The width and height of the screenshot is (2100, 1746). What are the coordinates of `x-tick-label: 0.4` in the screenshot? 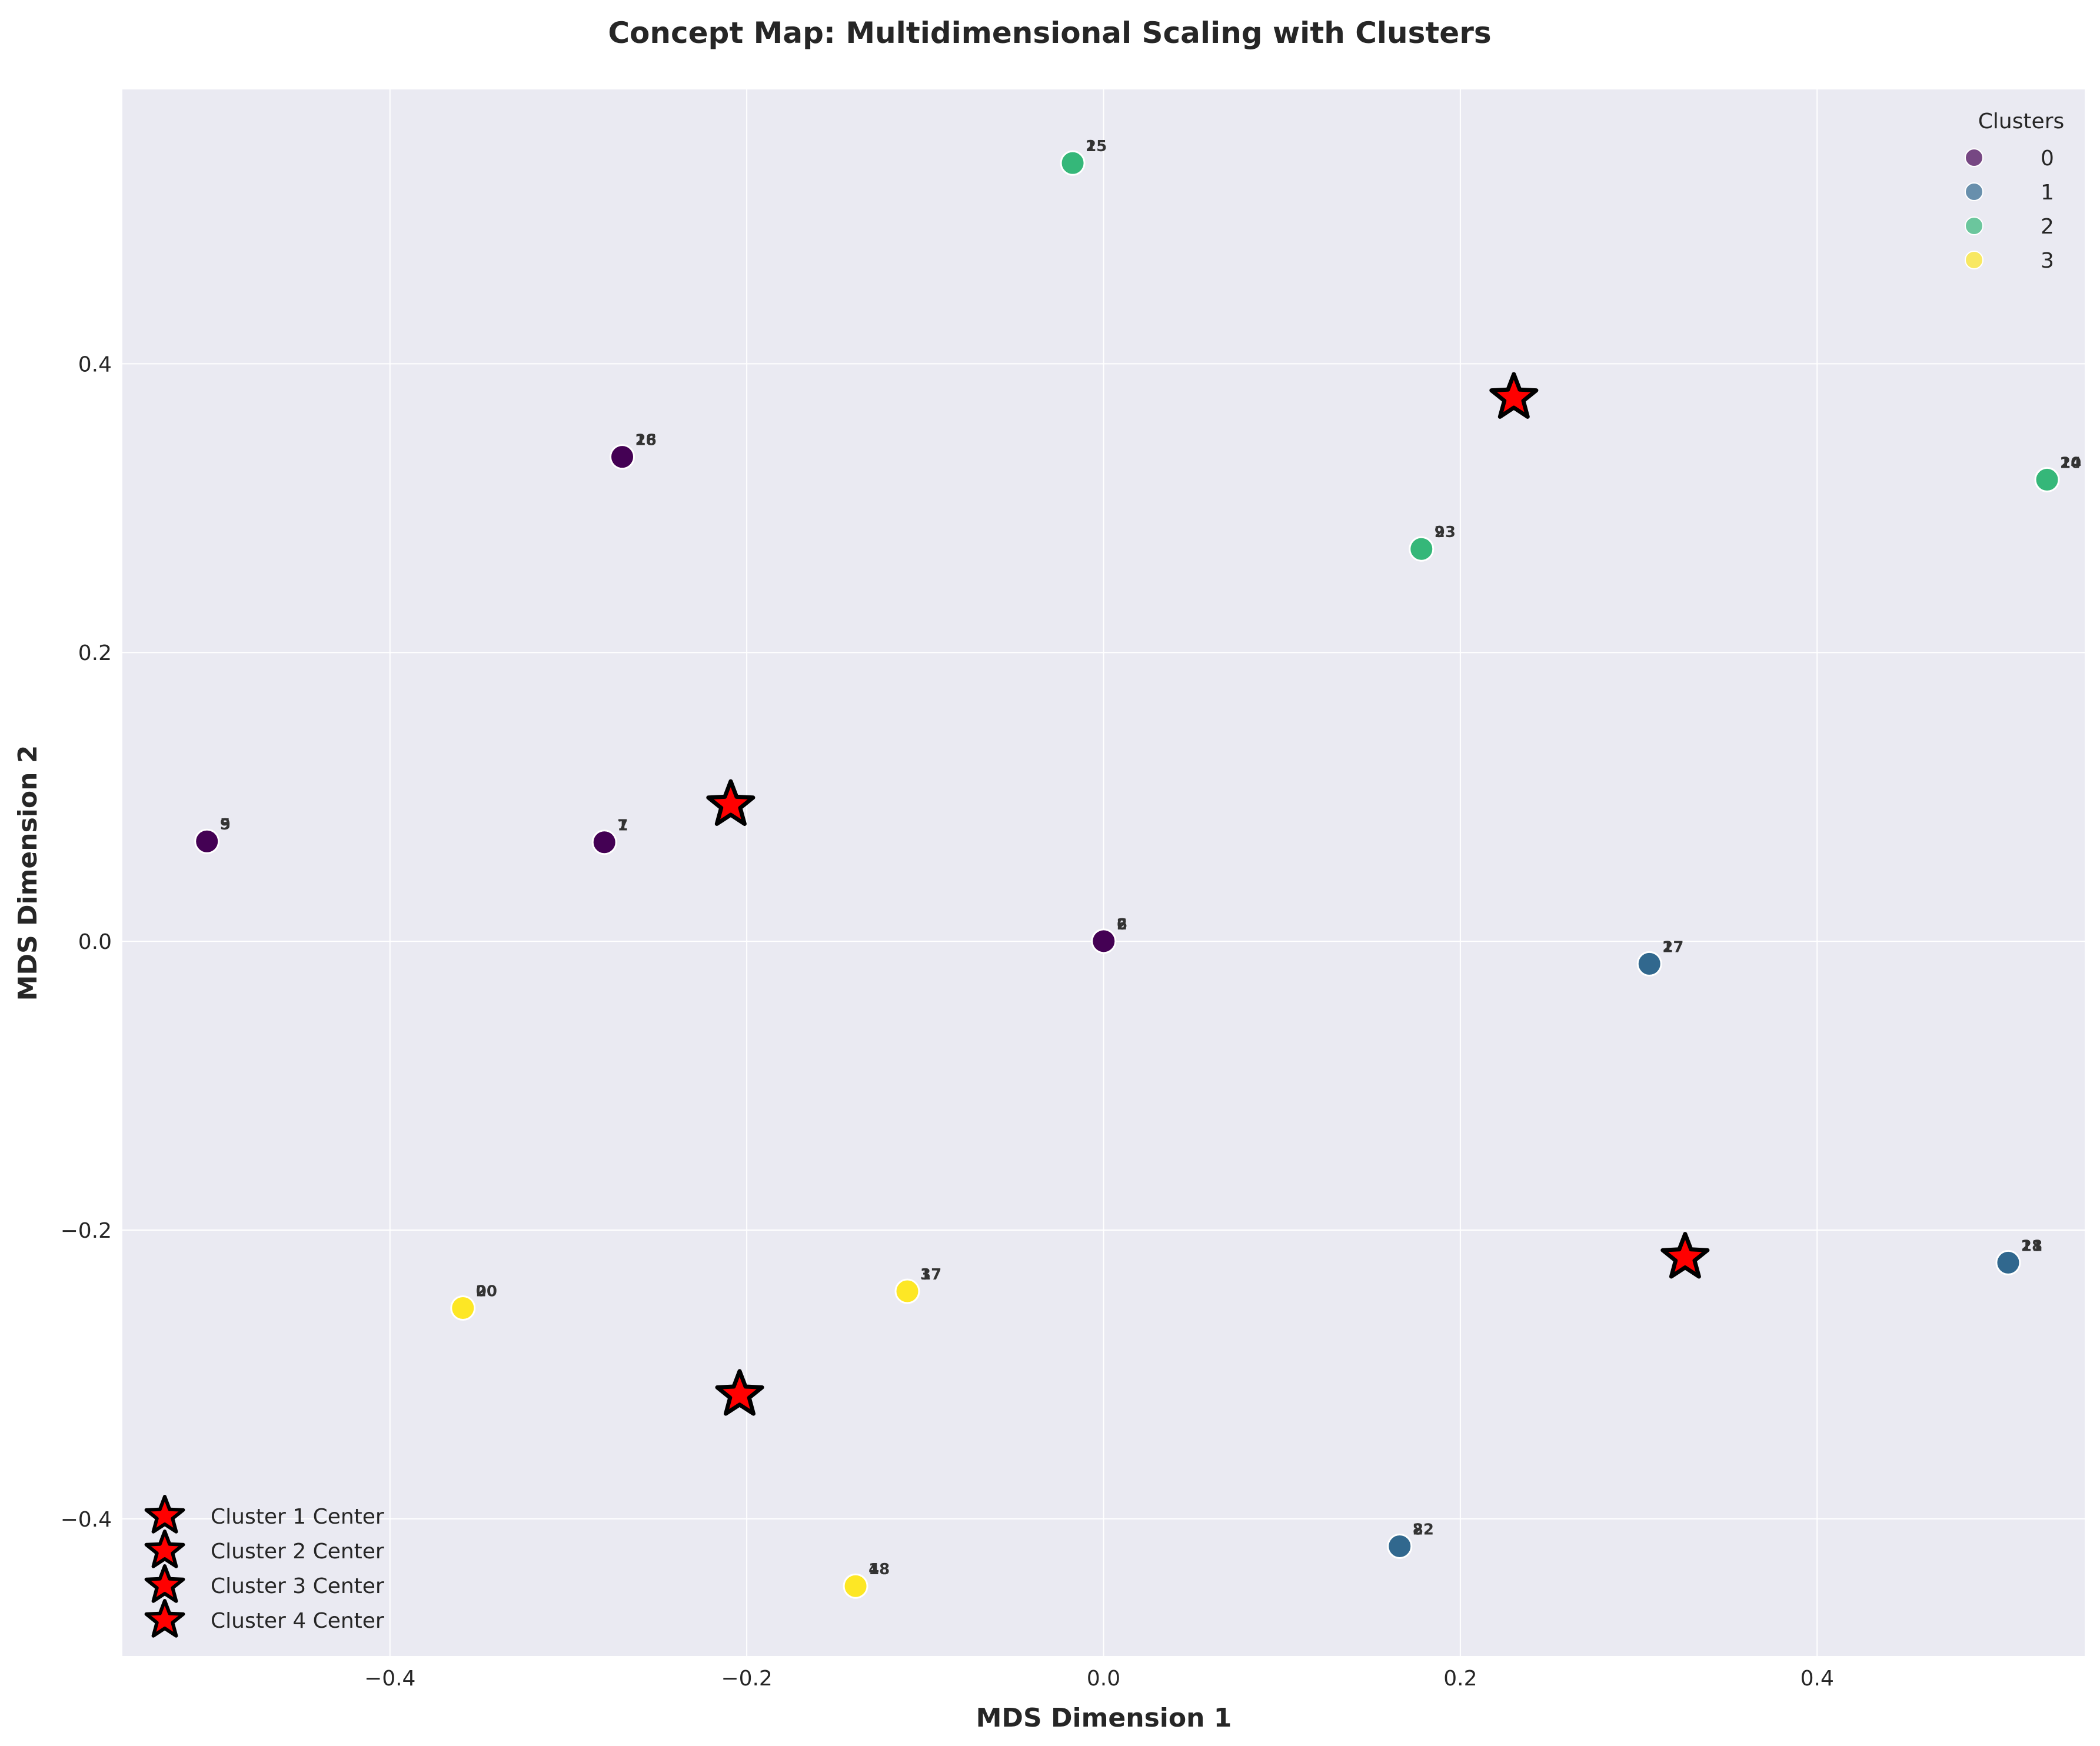 It's located at (1817, 1679).